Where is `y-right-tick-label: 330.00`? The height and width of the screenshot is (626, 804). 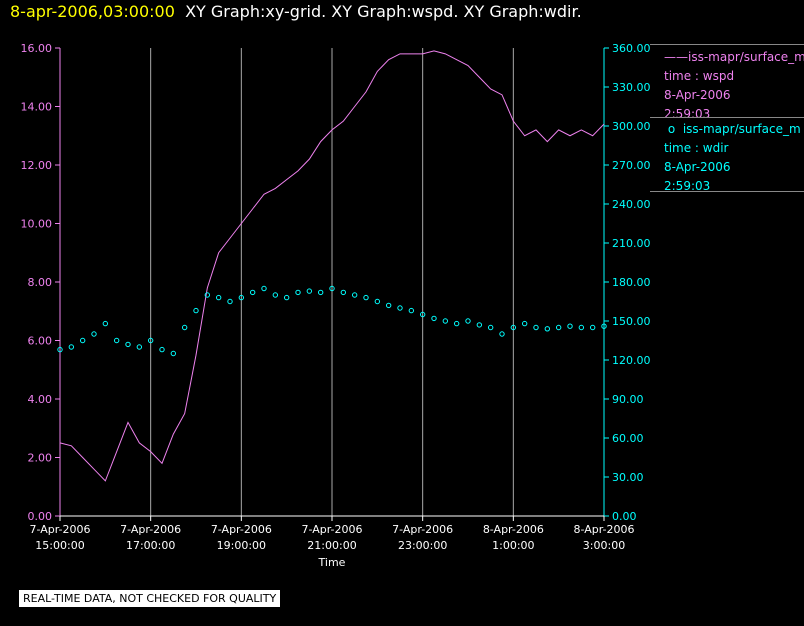 y-right-tick-label: 330.00 is located at coordinates (631, 87).